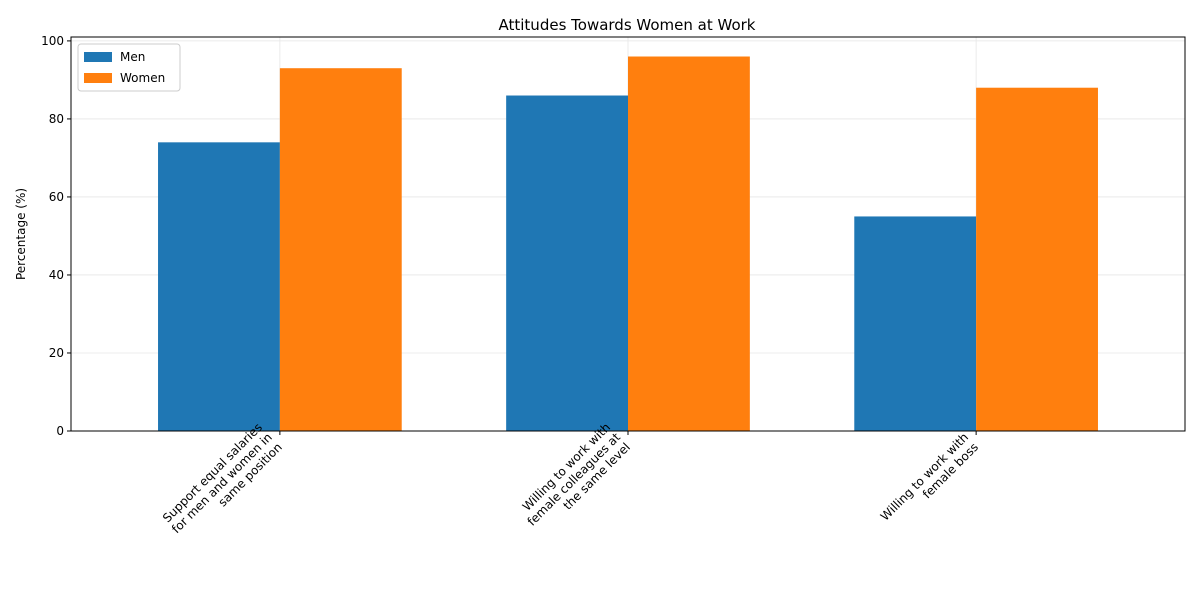 The width and height of the screenshot is (1200, 600). I want to click on y-tick-label: 80, so click(56, 119).